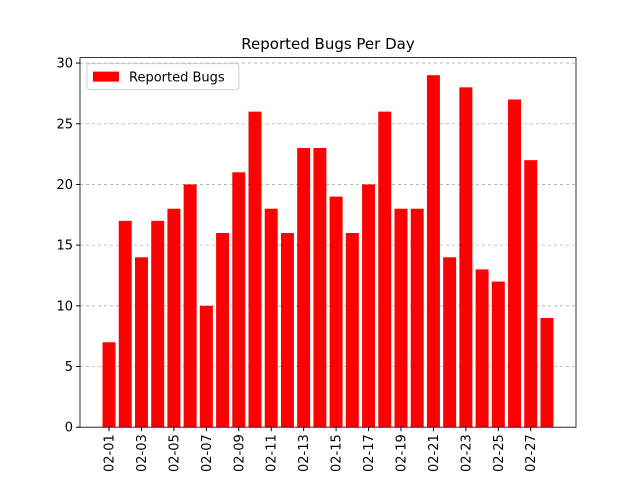 This screenshot has height=480, width=640. Describe the element at coordinates (337, 453) in the screenshot. I see `x-tick-label: 02-15` at that location.